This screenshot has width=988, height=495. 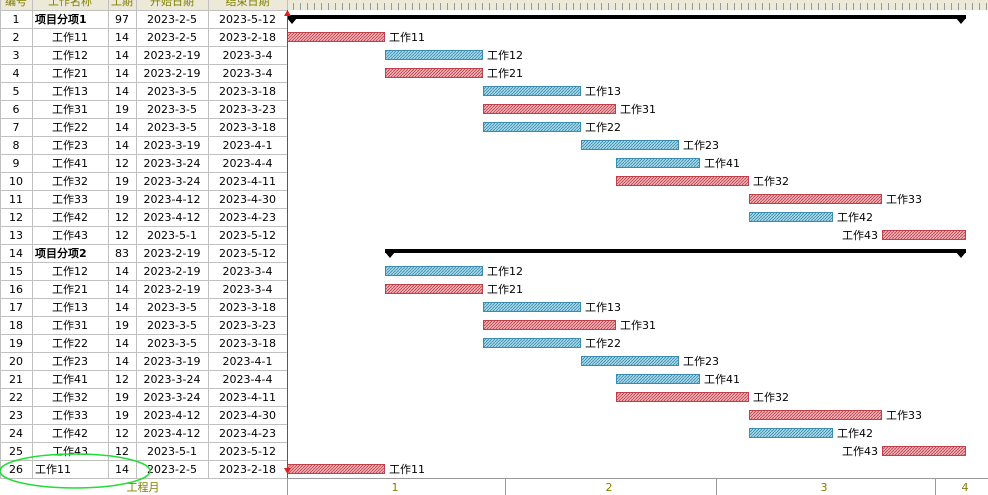 What do you see at coordinates (16, 379) in the screenshot?
I see `cell: 21` at bounding box center [16, 379].